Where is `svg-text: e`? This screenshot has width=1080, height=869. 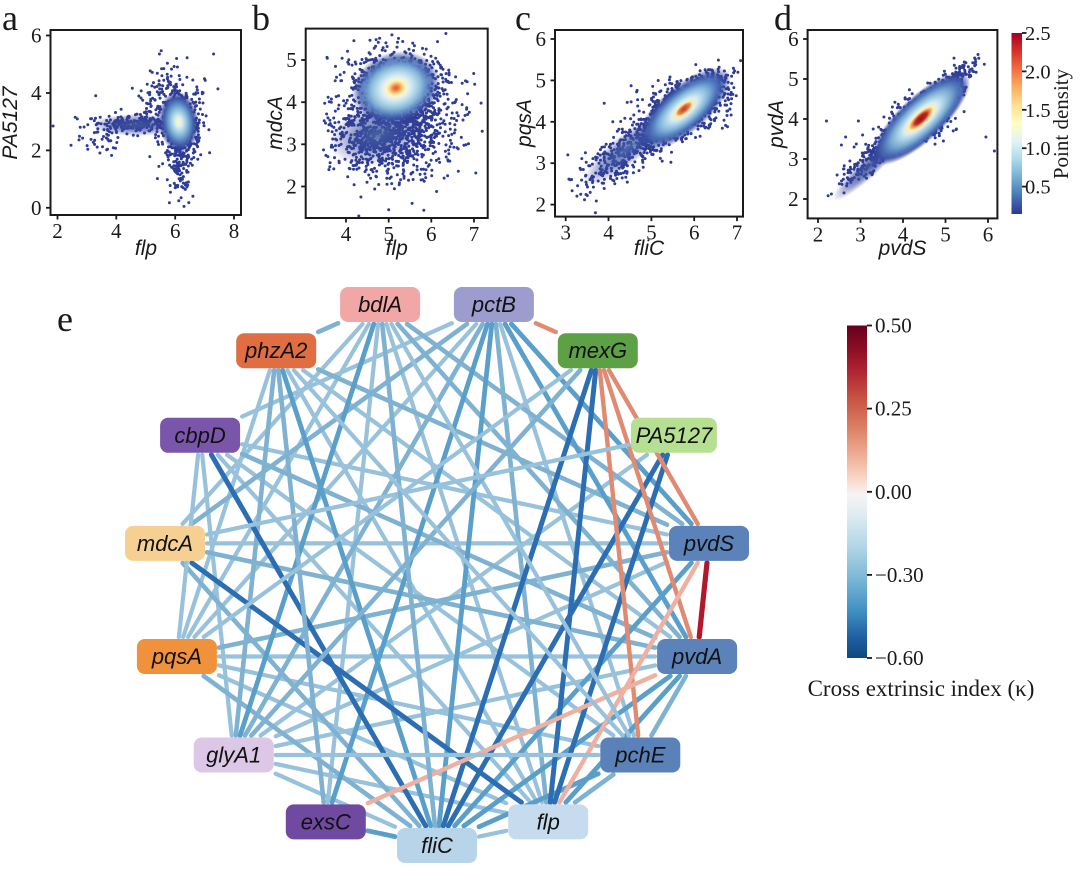
svg-text: e is located at coordinates (65, 319).